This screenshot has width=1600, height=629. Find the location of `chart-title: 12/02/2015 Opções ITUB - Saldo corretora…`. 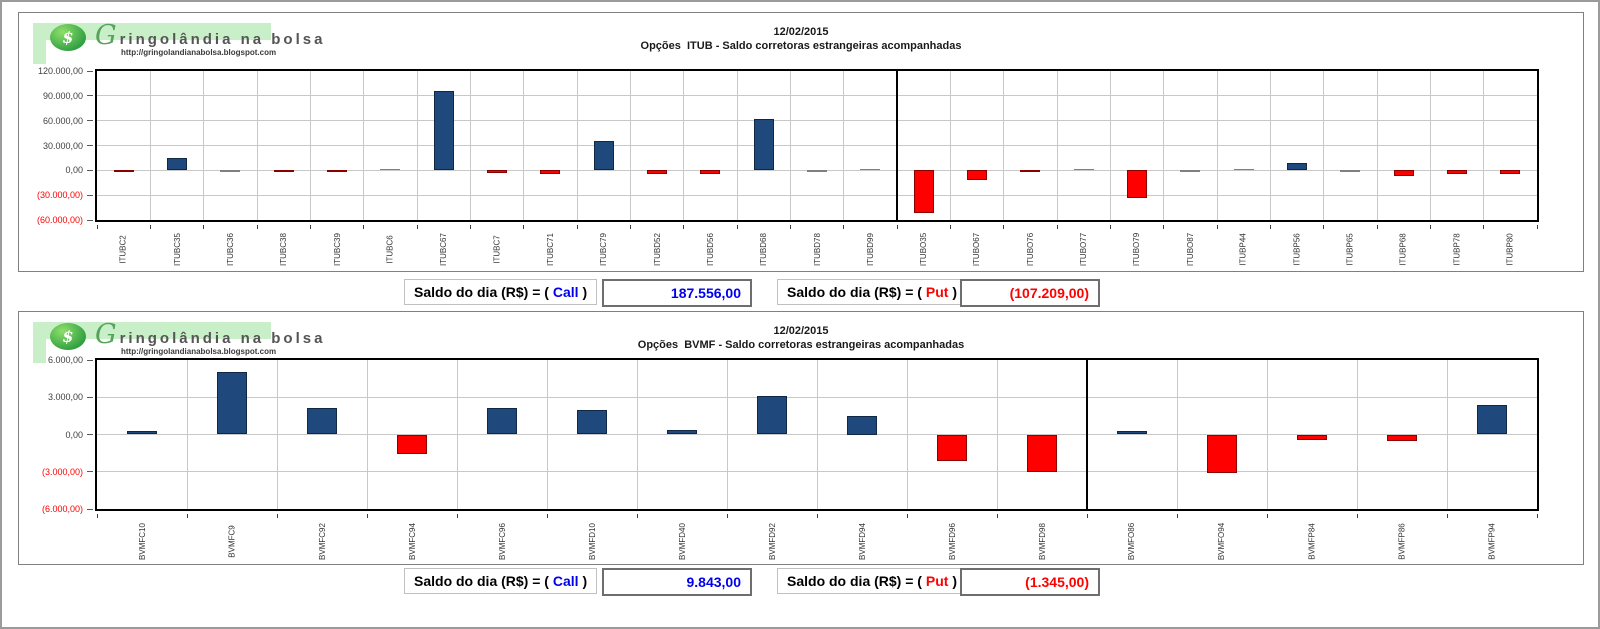

chart-title: 12/02/2015 Opções ITUB - Saldo corretora… is located at coordinates (801, 39).